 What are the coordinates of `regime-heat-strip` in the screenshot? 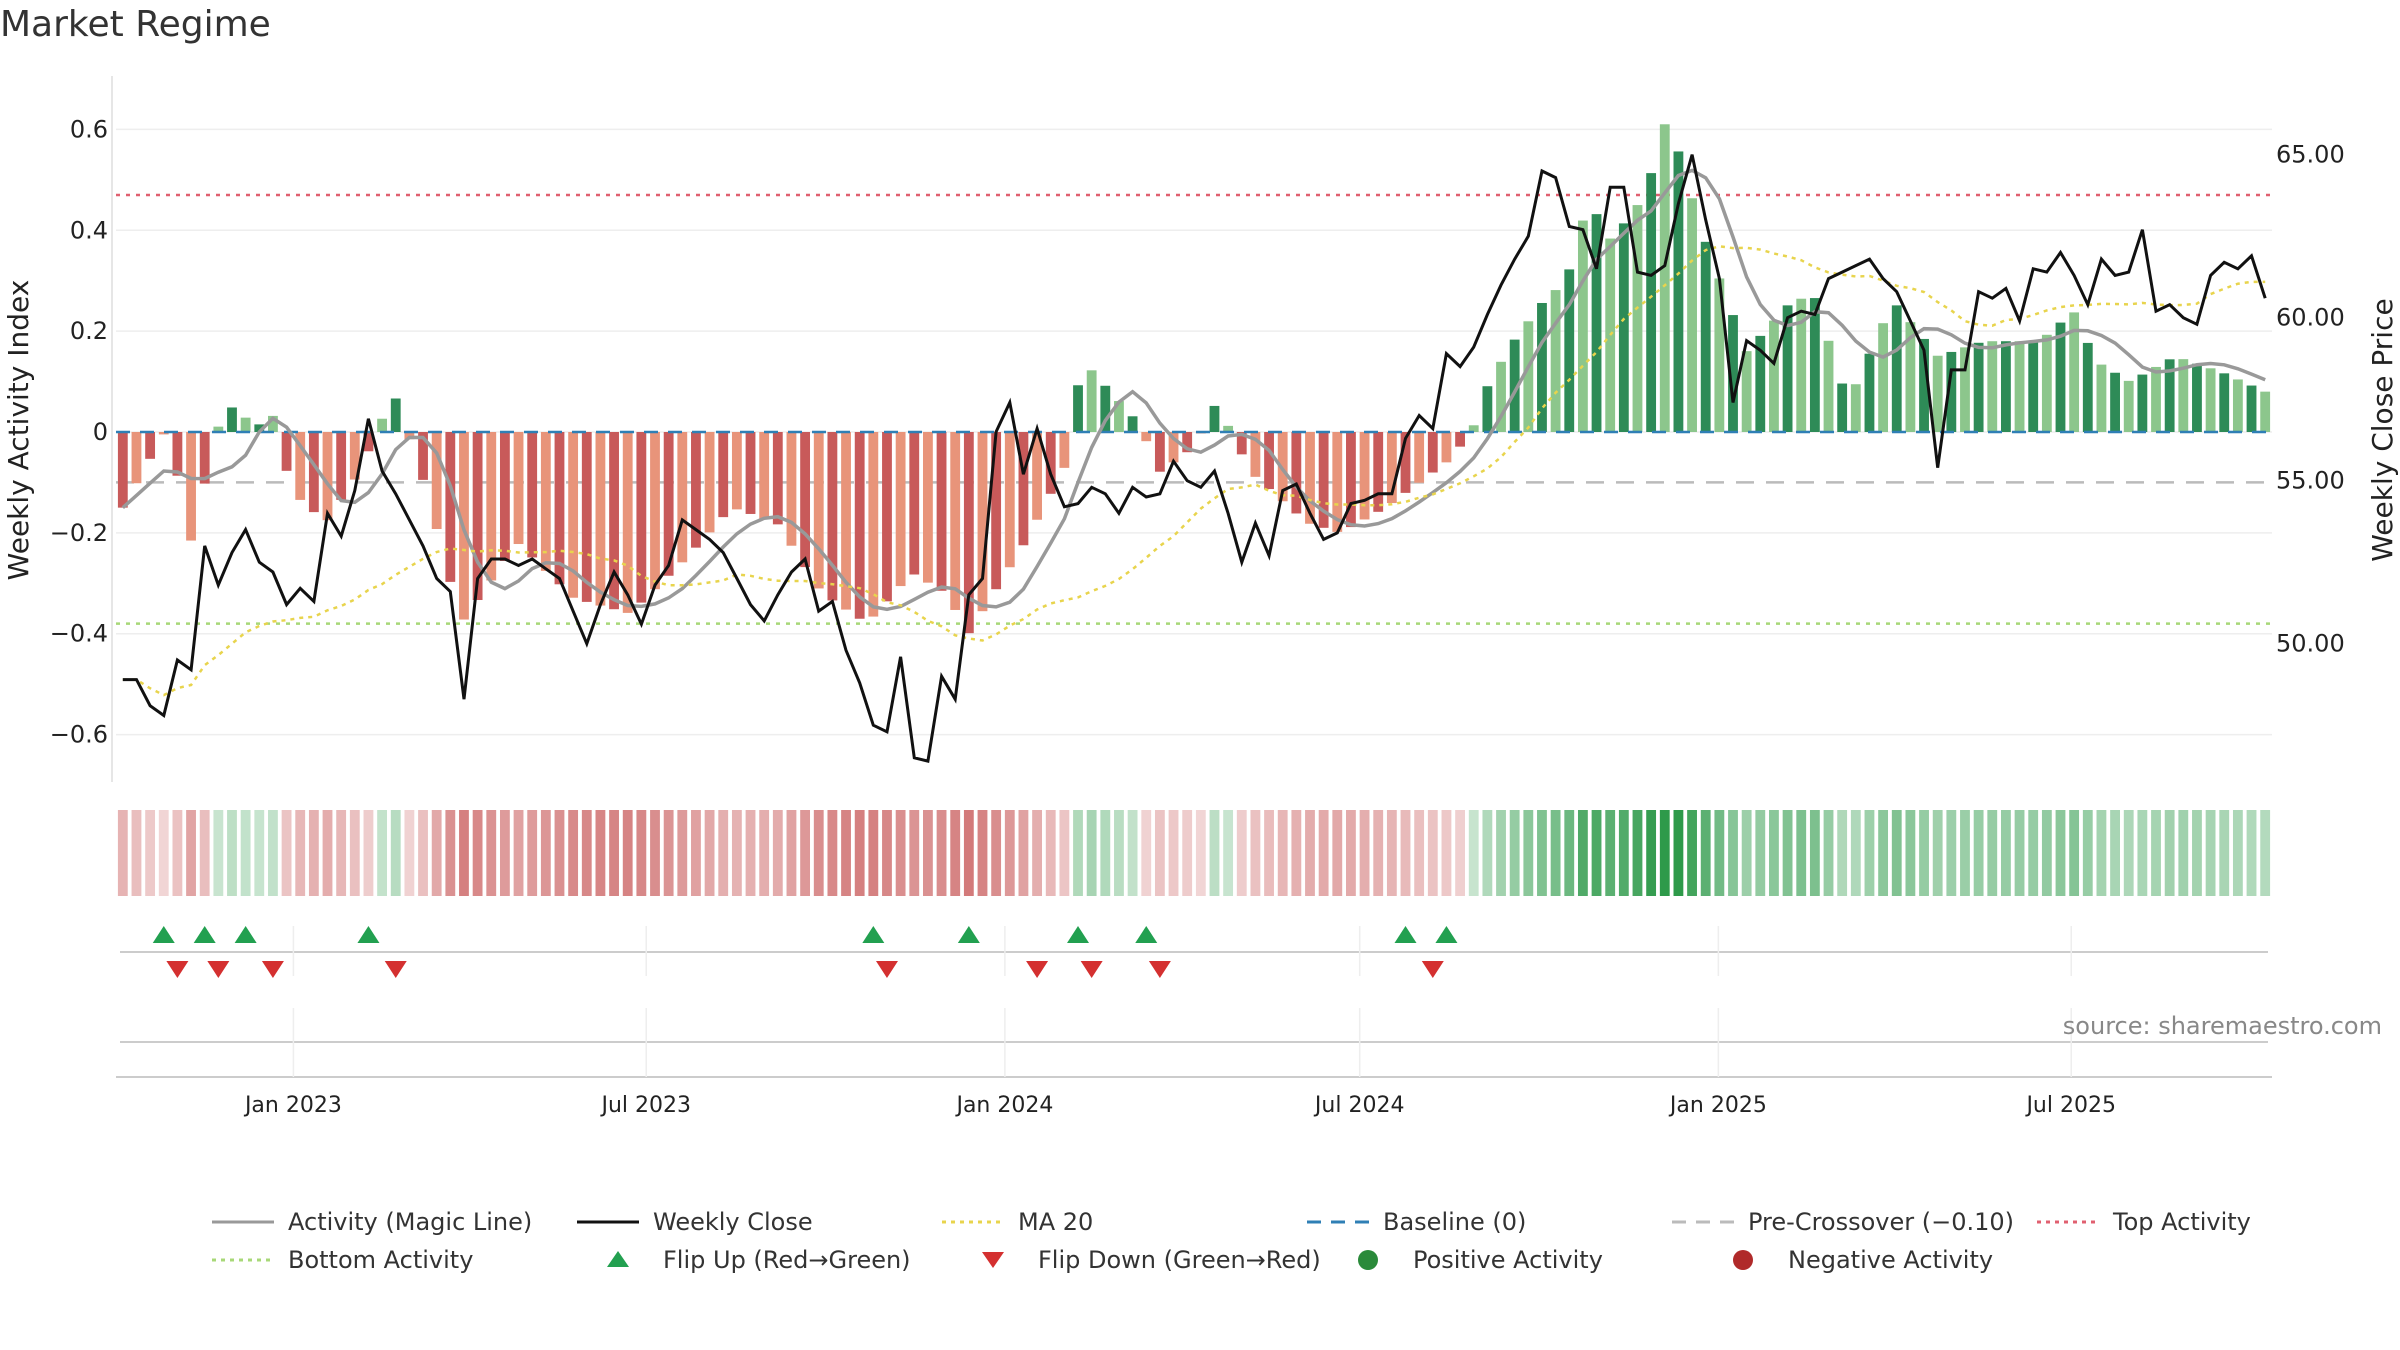 It's located at (1194, 853).